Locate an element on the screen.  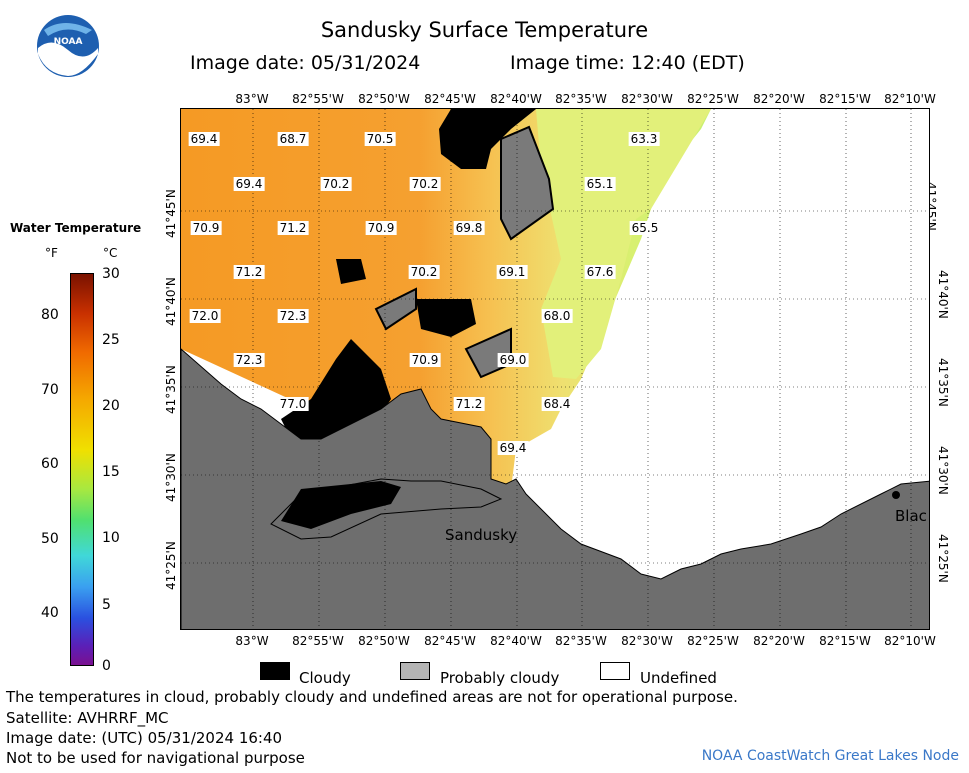
temp-label: 77.0 is located at coordinates (293, 404).